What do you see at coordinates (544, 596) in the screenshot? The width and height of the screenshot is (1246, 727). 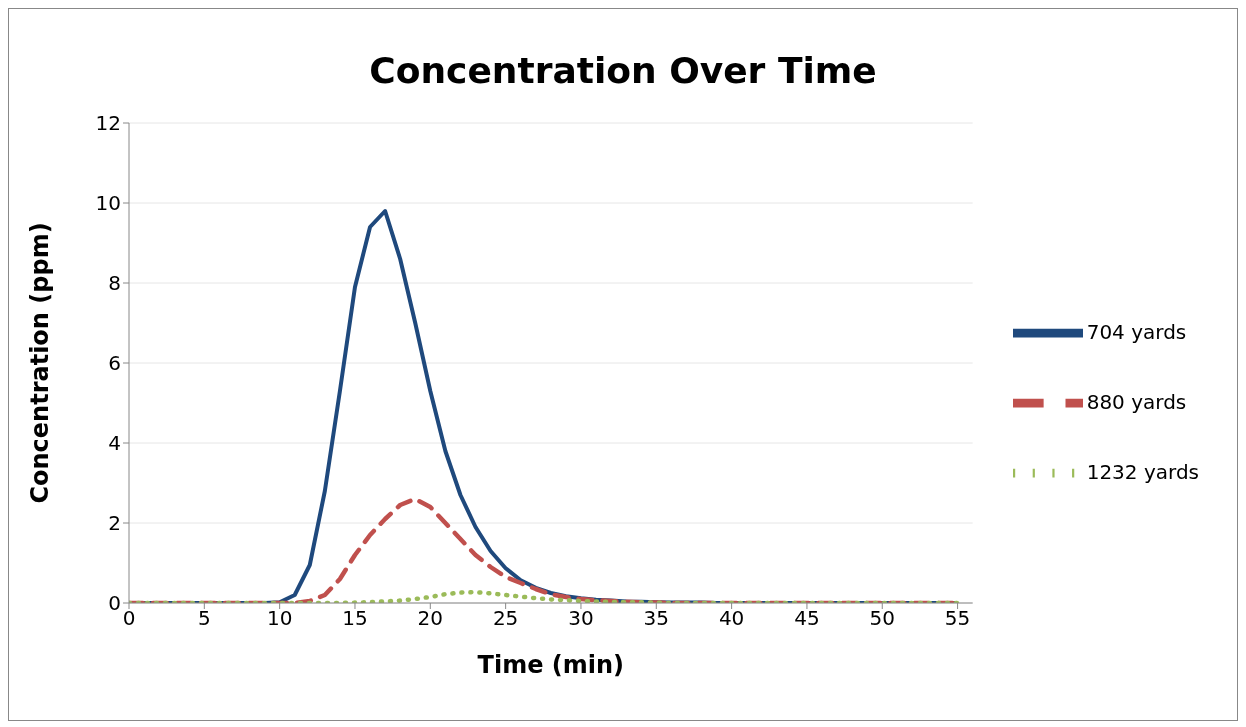 I see `line-series` at bounding box center [544, 596].